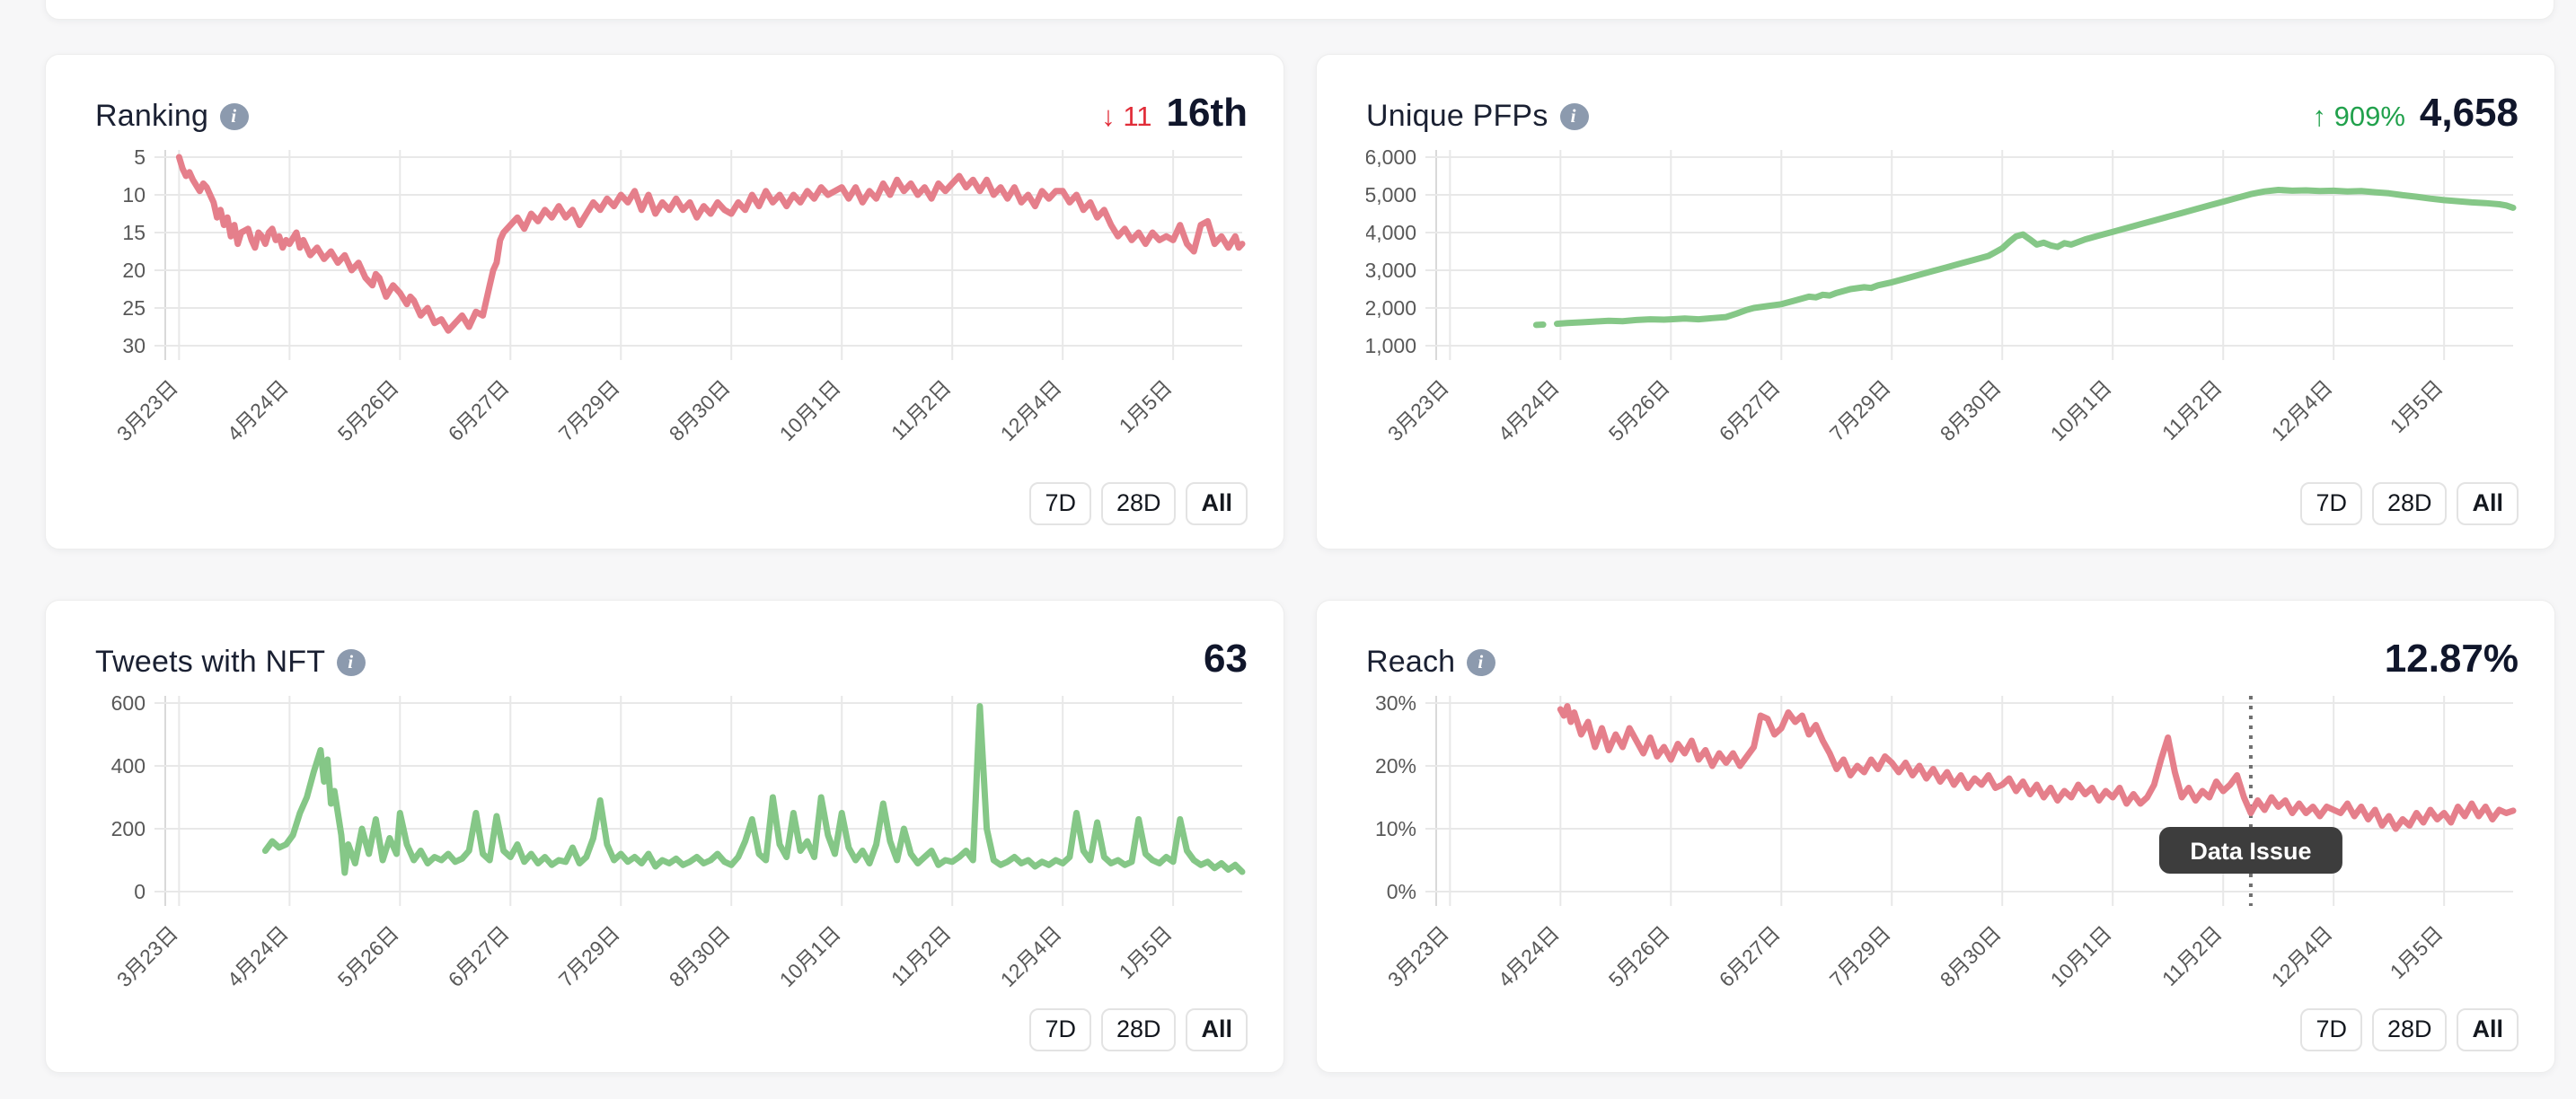 This screenshot has width=2576, height=1099. I want to click on unique-pfps-title: Unique PFPs, so click(1457, 116).